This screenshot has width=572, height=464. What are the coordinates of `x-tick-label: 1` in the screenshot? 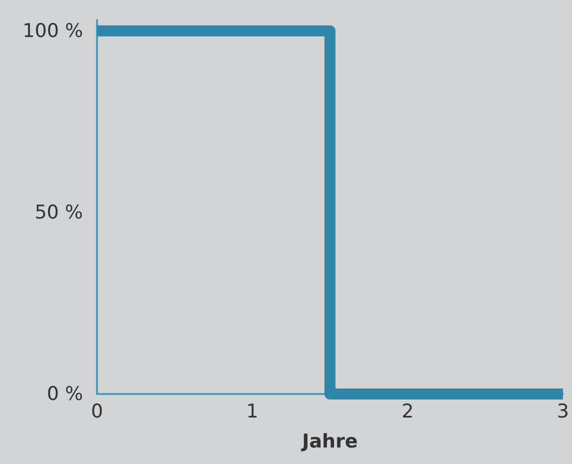 It's located at (252, 411).